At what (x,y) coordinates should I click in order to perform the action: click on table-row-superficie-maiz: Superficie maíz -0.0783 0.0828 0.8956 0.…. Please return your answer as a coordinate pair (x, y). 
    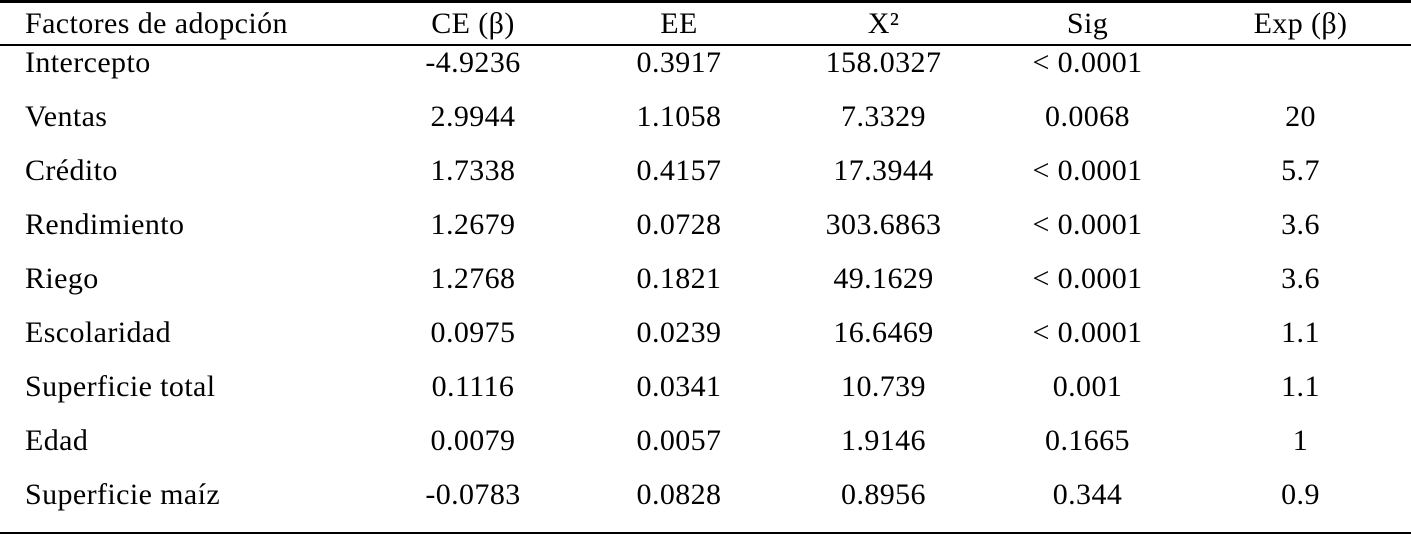
    Looking at the image, I should click on (705, 506).